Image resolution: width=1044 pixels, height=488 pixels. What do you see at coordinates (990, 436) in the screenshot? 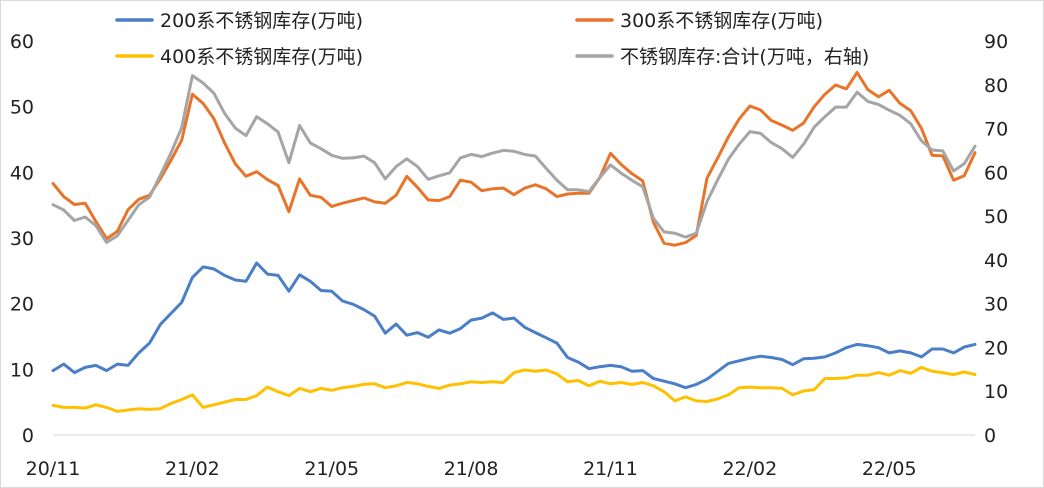
I see `y-right-tick-label: 0` at bounding box center [990, 436].